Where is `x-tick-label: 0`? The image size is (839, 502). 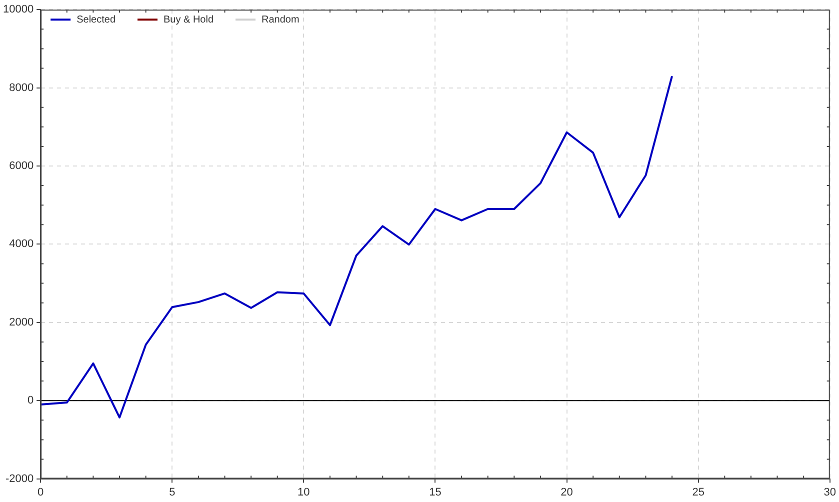
x-tick-label: 0 is located at coordinates (41, 492).